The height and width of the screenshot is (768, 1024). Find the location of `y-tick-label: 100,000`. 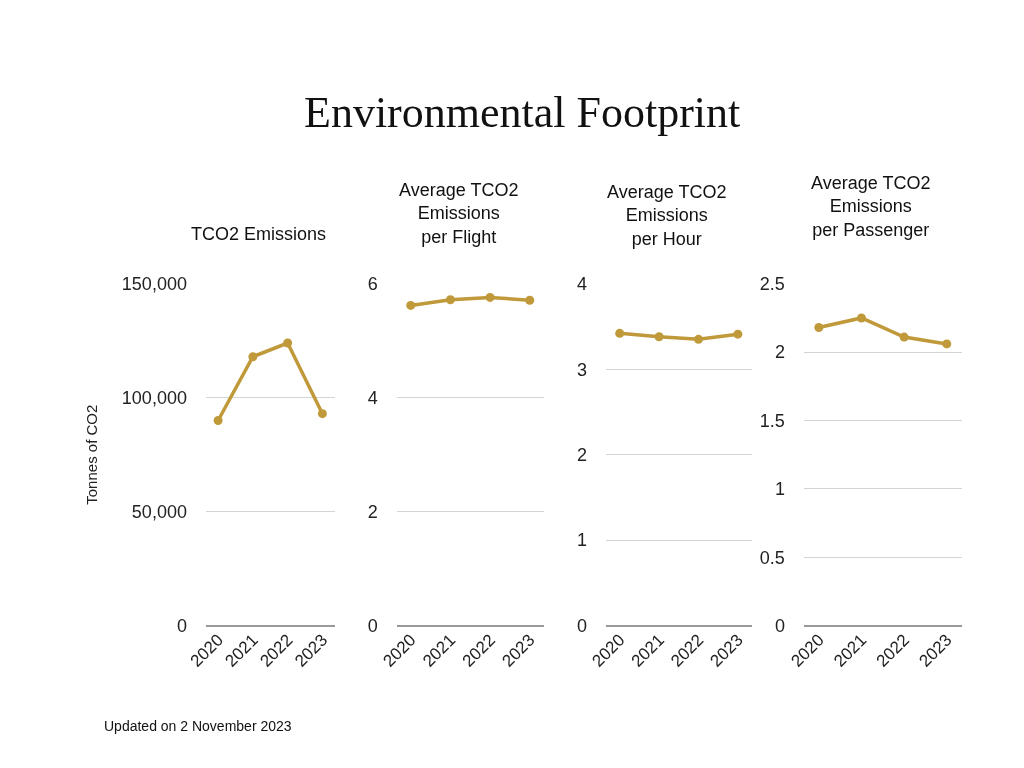

y-tick-label: 100,000 is located at coordinates (154, 398).